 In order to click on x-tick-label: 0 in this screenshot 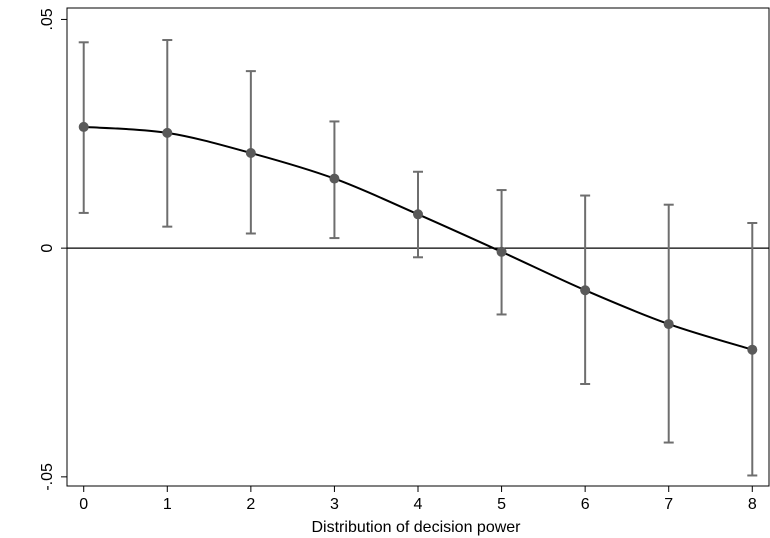, I will do `click(83, 504)`.